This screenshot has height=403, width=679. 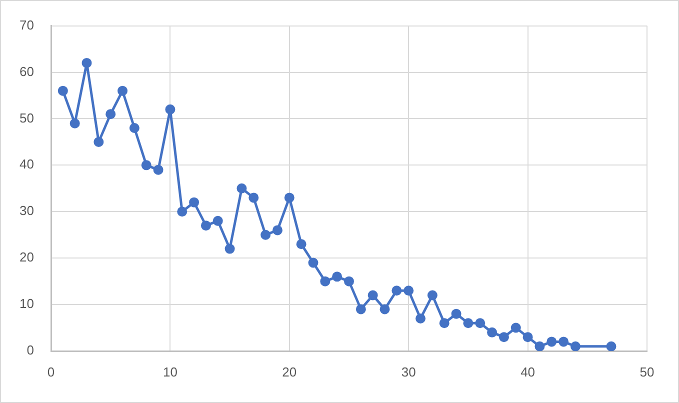 I want to click on y-tick-label: 70, so click(x=27, y=24).